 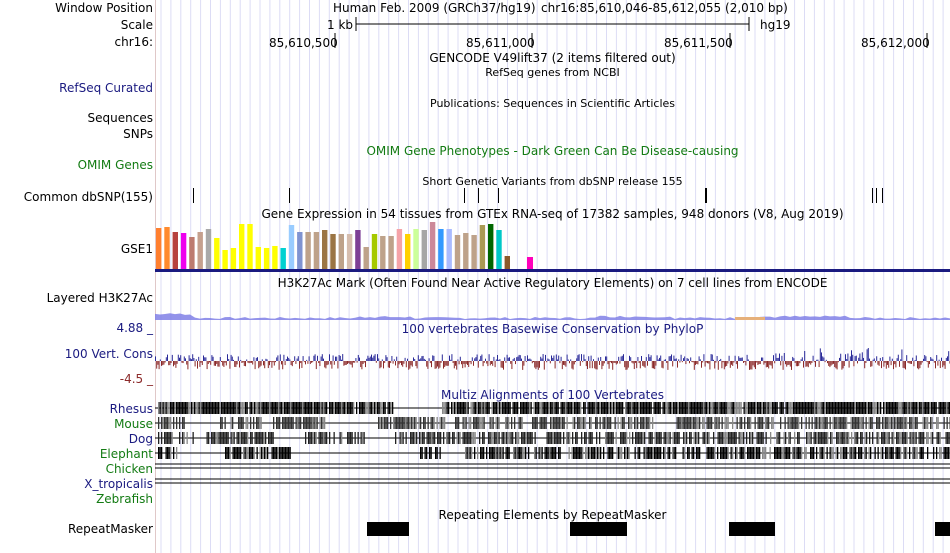 I want to click on track-label-gtex: GSE1, so click(x=136, y=249).